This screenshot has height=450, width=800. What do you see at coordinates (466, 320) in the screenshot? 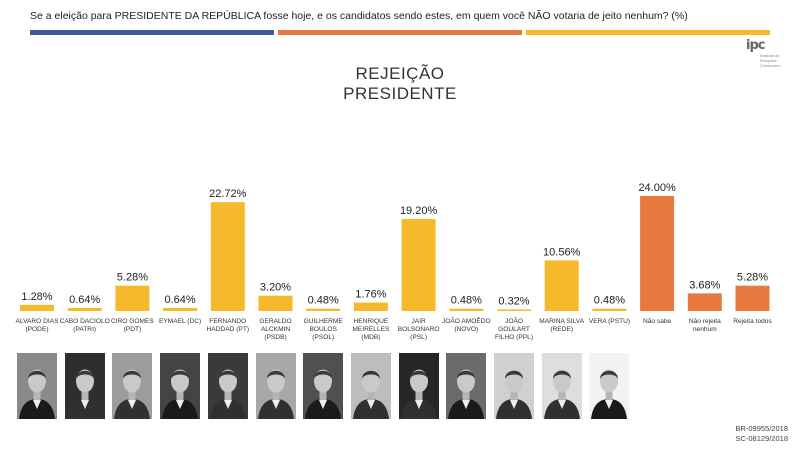
I see `category-label-line: JOÃO AMOÊDO` at bounding box center [466, 320].